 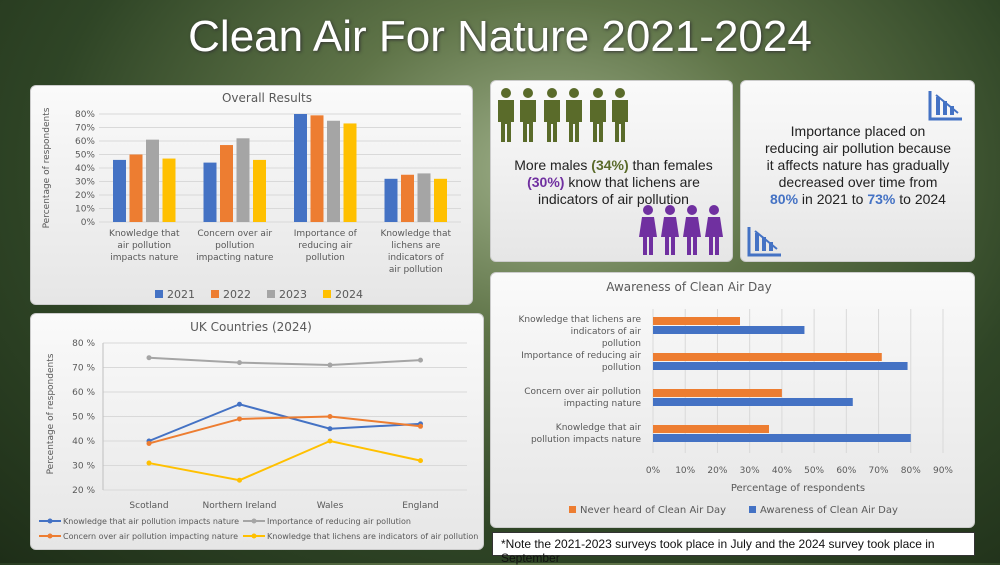 I want to click on legend-label: 2021, so click(x=181, y=294).